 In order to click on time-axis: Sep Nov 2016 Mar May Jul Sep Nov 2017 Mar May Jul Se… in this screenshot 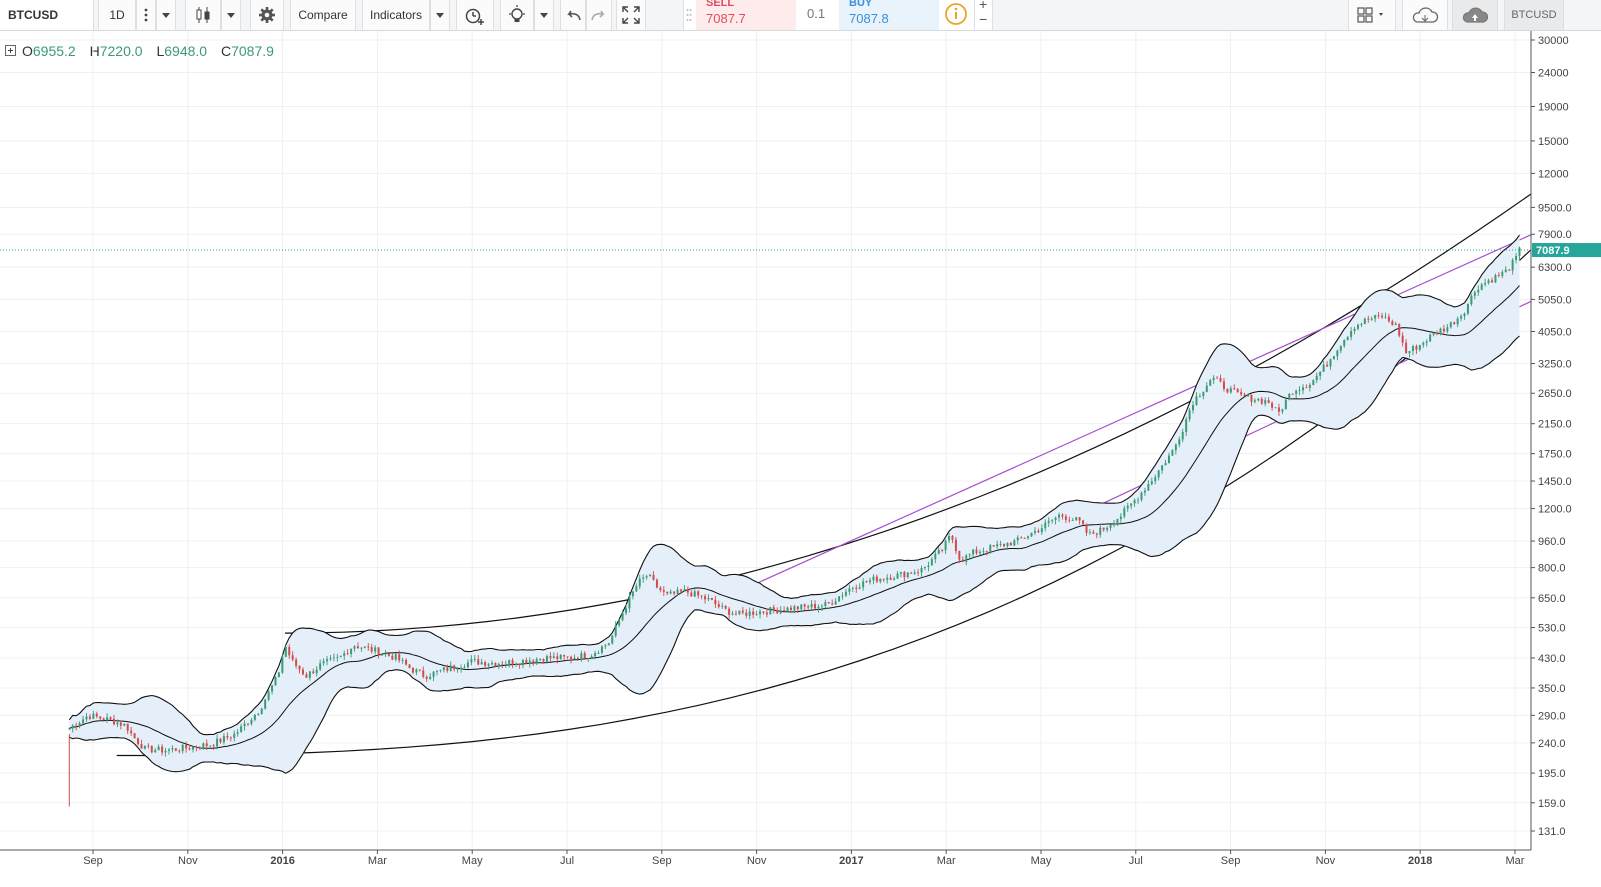, I will do `click(800, 868)`.